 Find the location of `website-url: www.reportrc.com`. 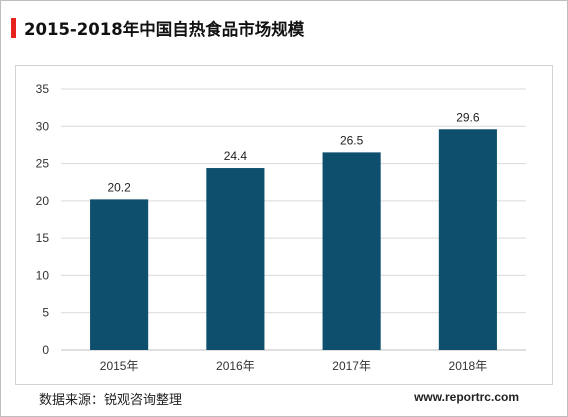

website-url: www.reportrc.com is located at coordinates (466, 397).